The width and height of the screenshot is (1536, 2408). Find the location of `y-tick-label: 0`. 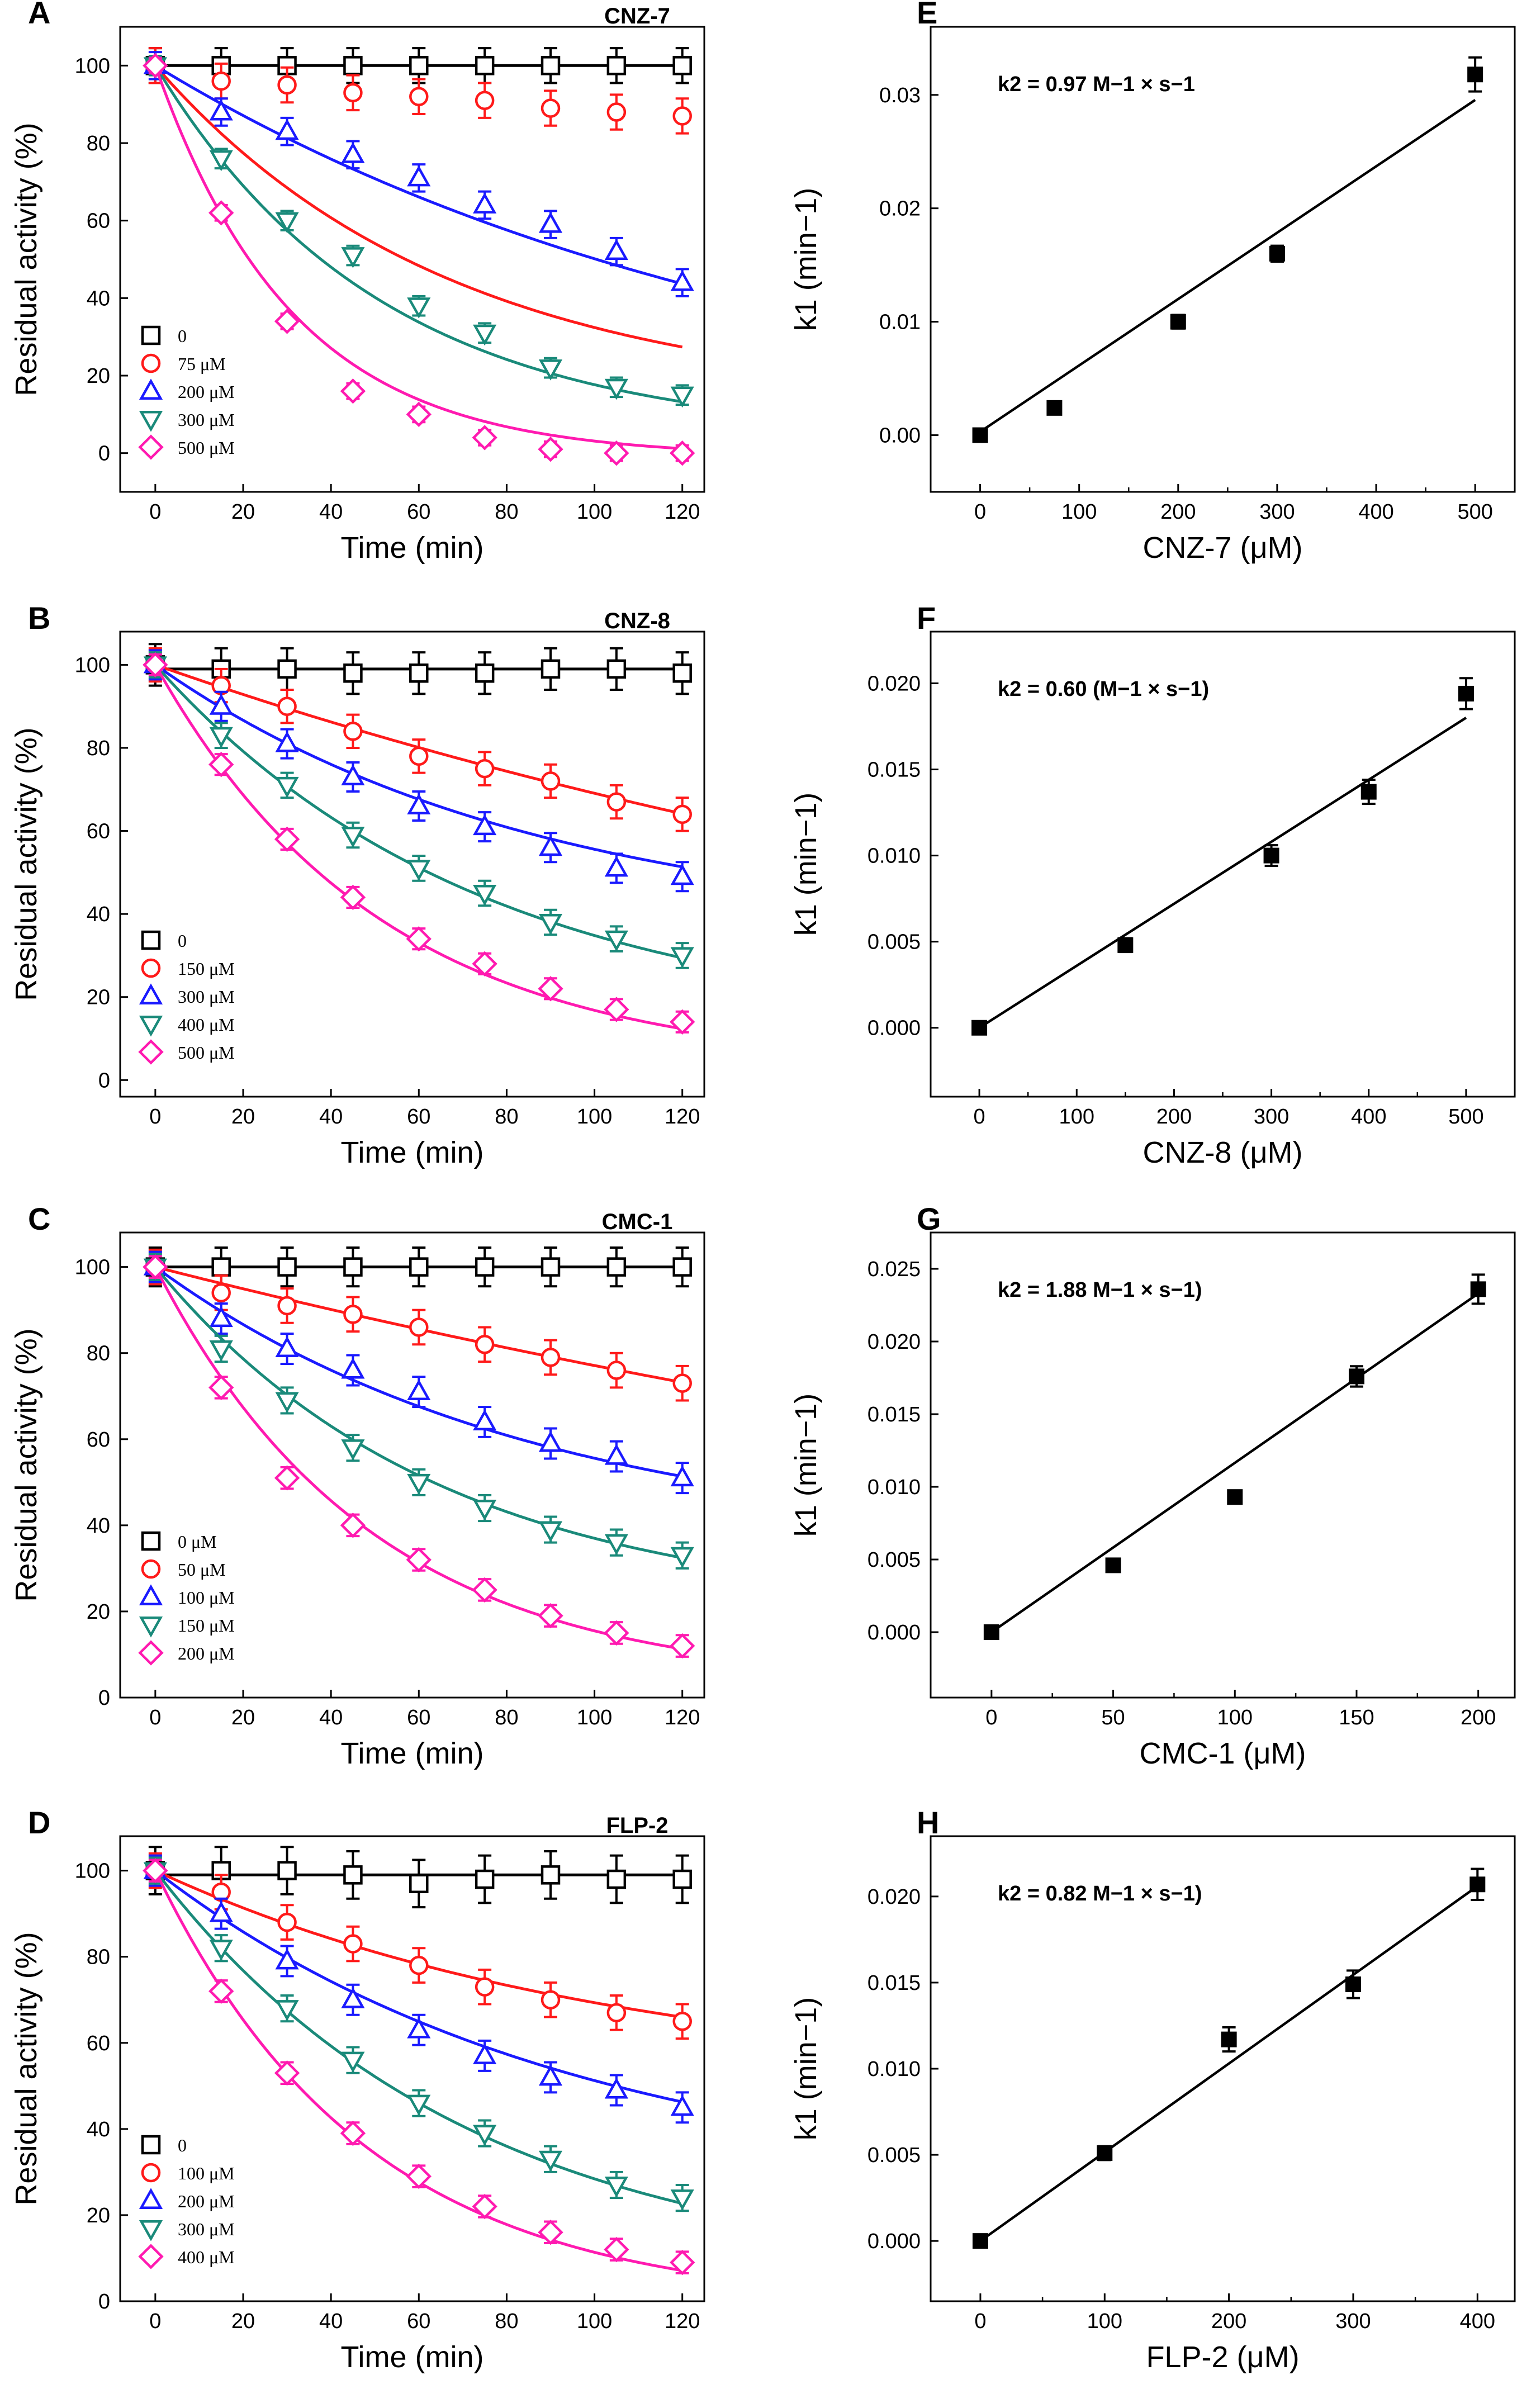

y-tick-label: 0 is located at coordinates (104, 2302).